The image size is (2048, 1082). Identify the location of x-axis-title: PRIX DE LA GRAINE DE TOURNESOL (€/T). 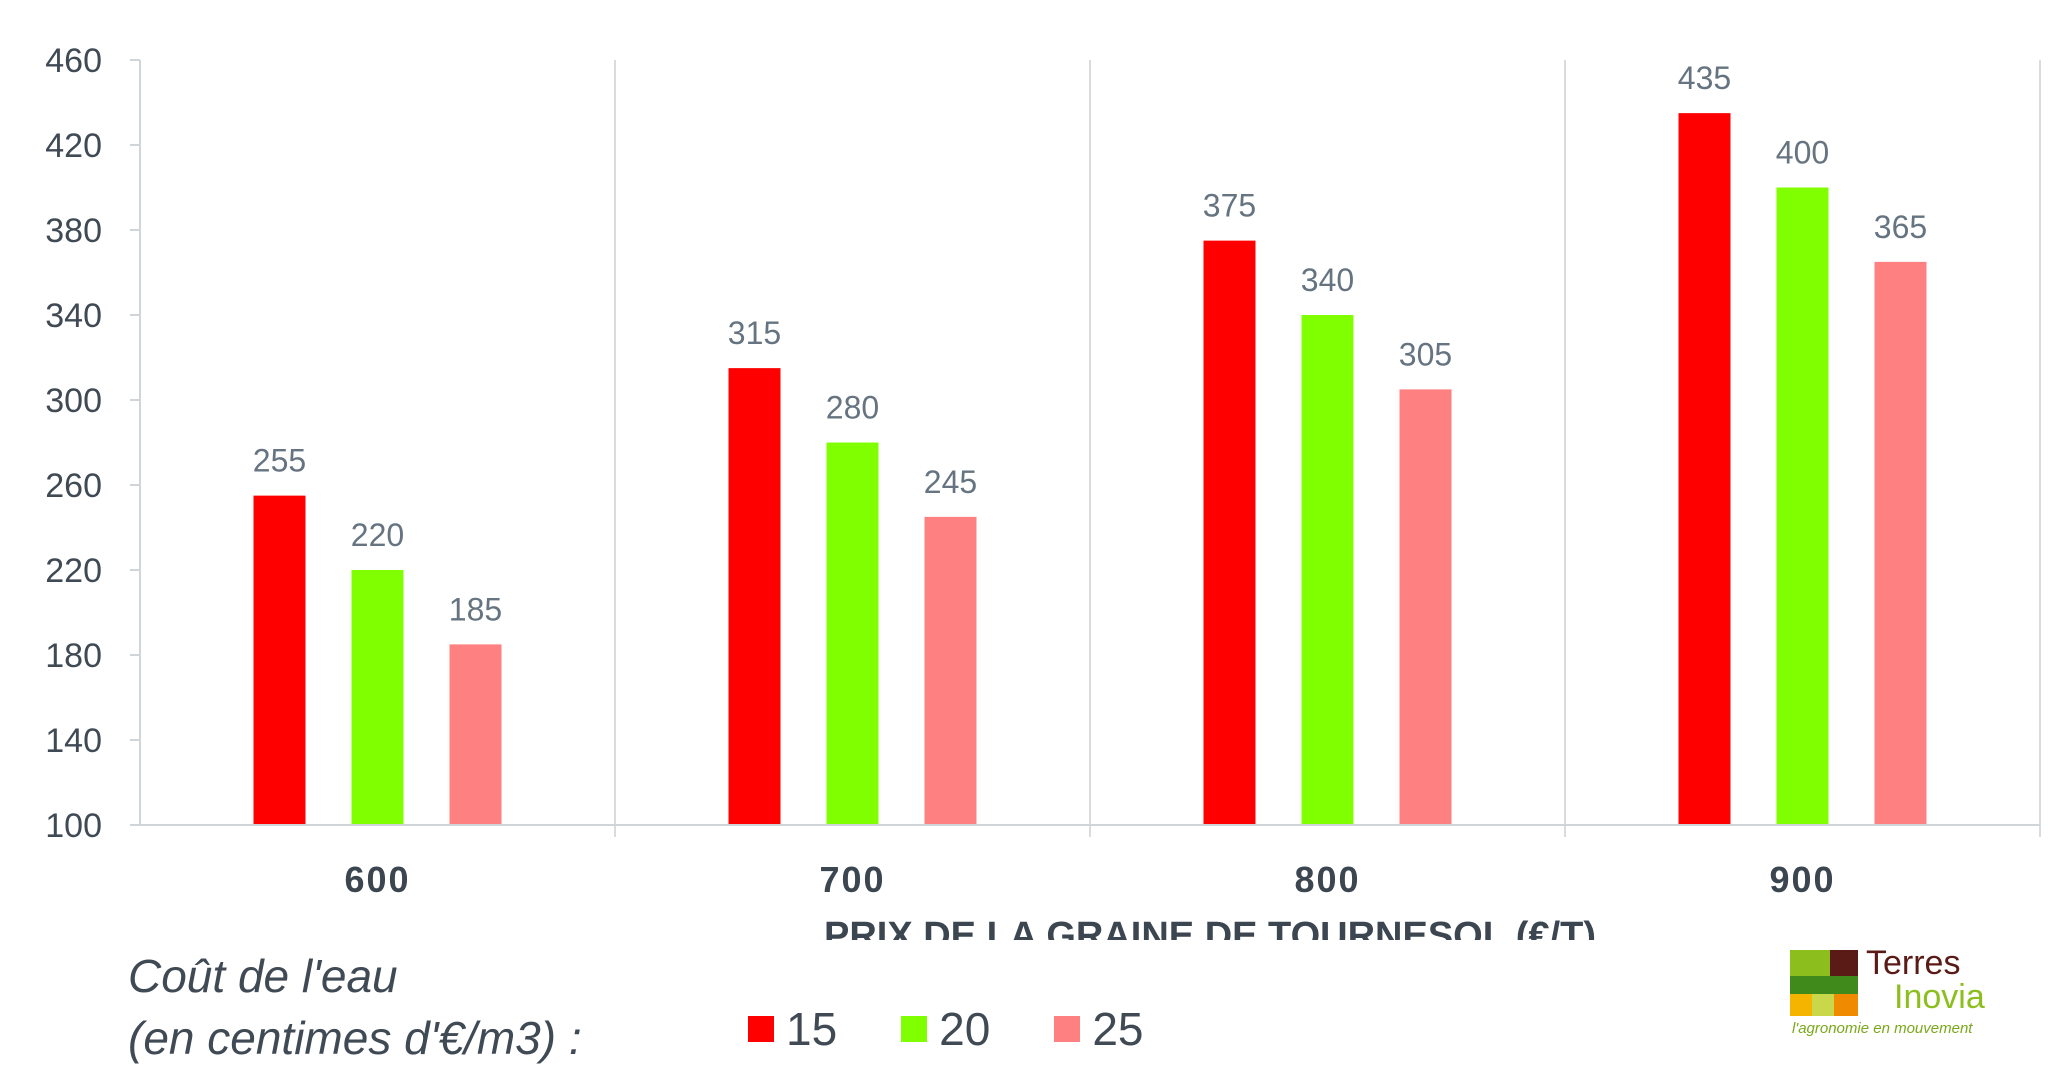
(1210, 927).